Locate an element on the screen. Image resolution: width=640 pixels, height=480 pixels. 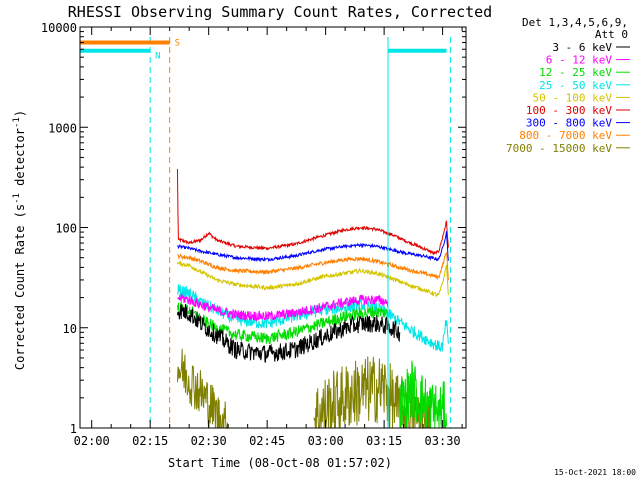
y-axis-label: Corrected Count Rate (s-1 detector-1) is located at coordinates (19, 240).